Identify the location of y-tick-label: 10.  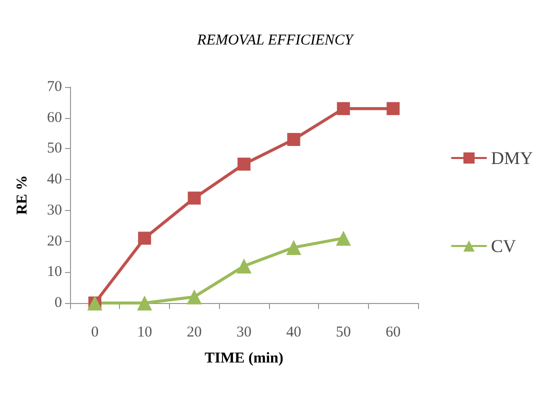
(54, 272).